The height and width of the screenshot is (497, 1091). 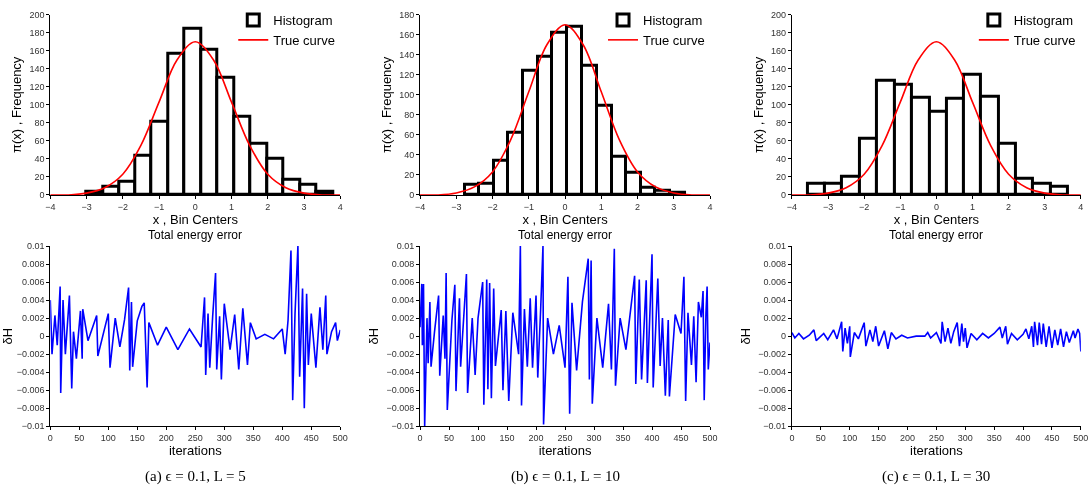 What do you see at coordinates (195, 476) in the screenshot?
I see `text: (a) ϵ = 0.1, L = 5` at bounding box center [195, 476].